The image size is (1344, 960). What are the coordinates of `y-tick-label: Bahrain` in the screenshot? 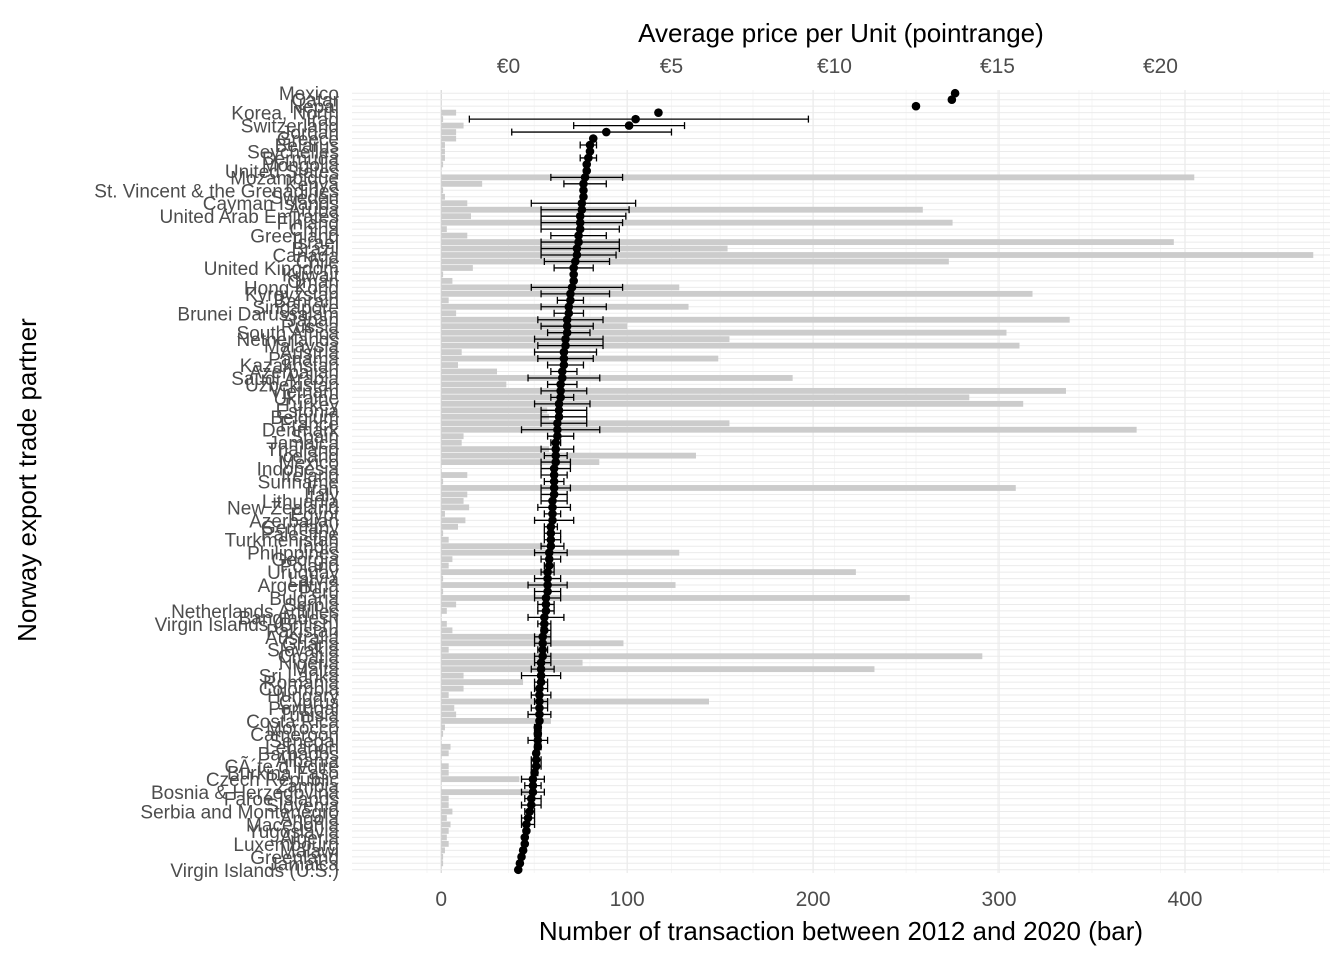 It's located at (307, 301).